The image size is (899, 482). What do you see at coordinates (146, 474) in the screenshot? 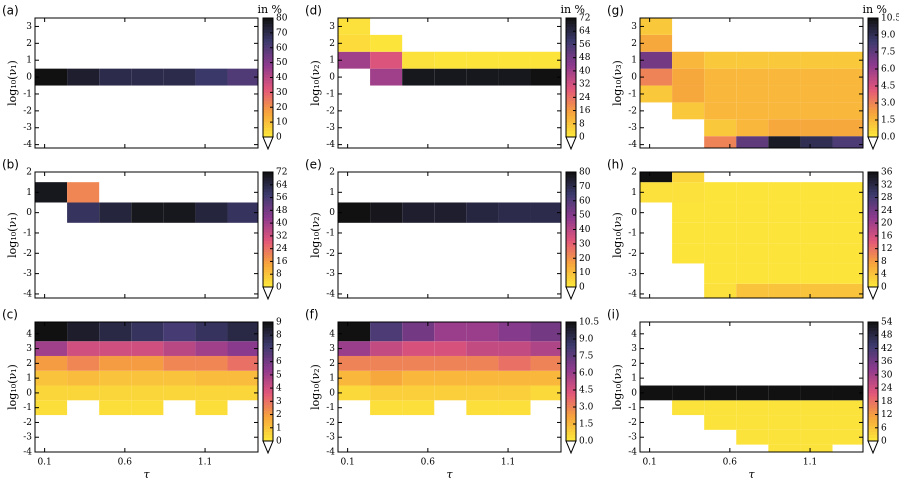
I see `x-axis-label: τ` at bounding box center [146, 474].